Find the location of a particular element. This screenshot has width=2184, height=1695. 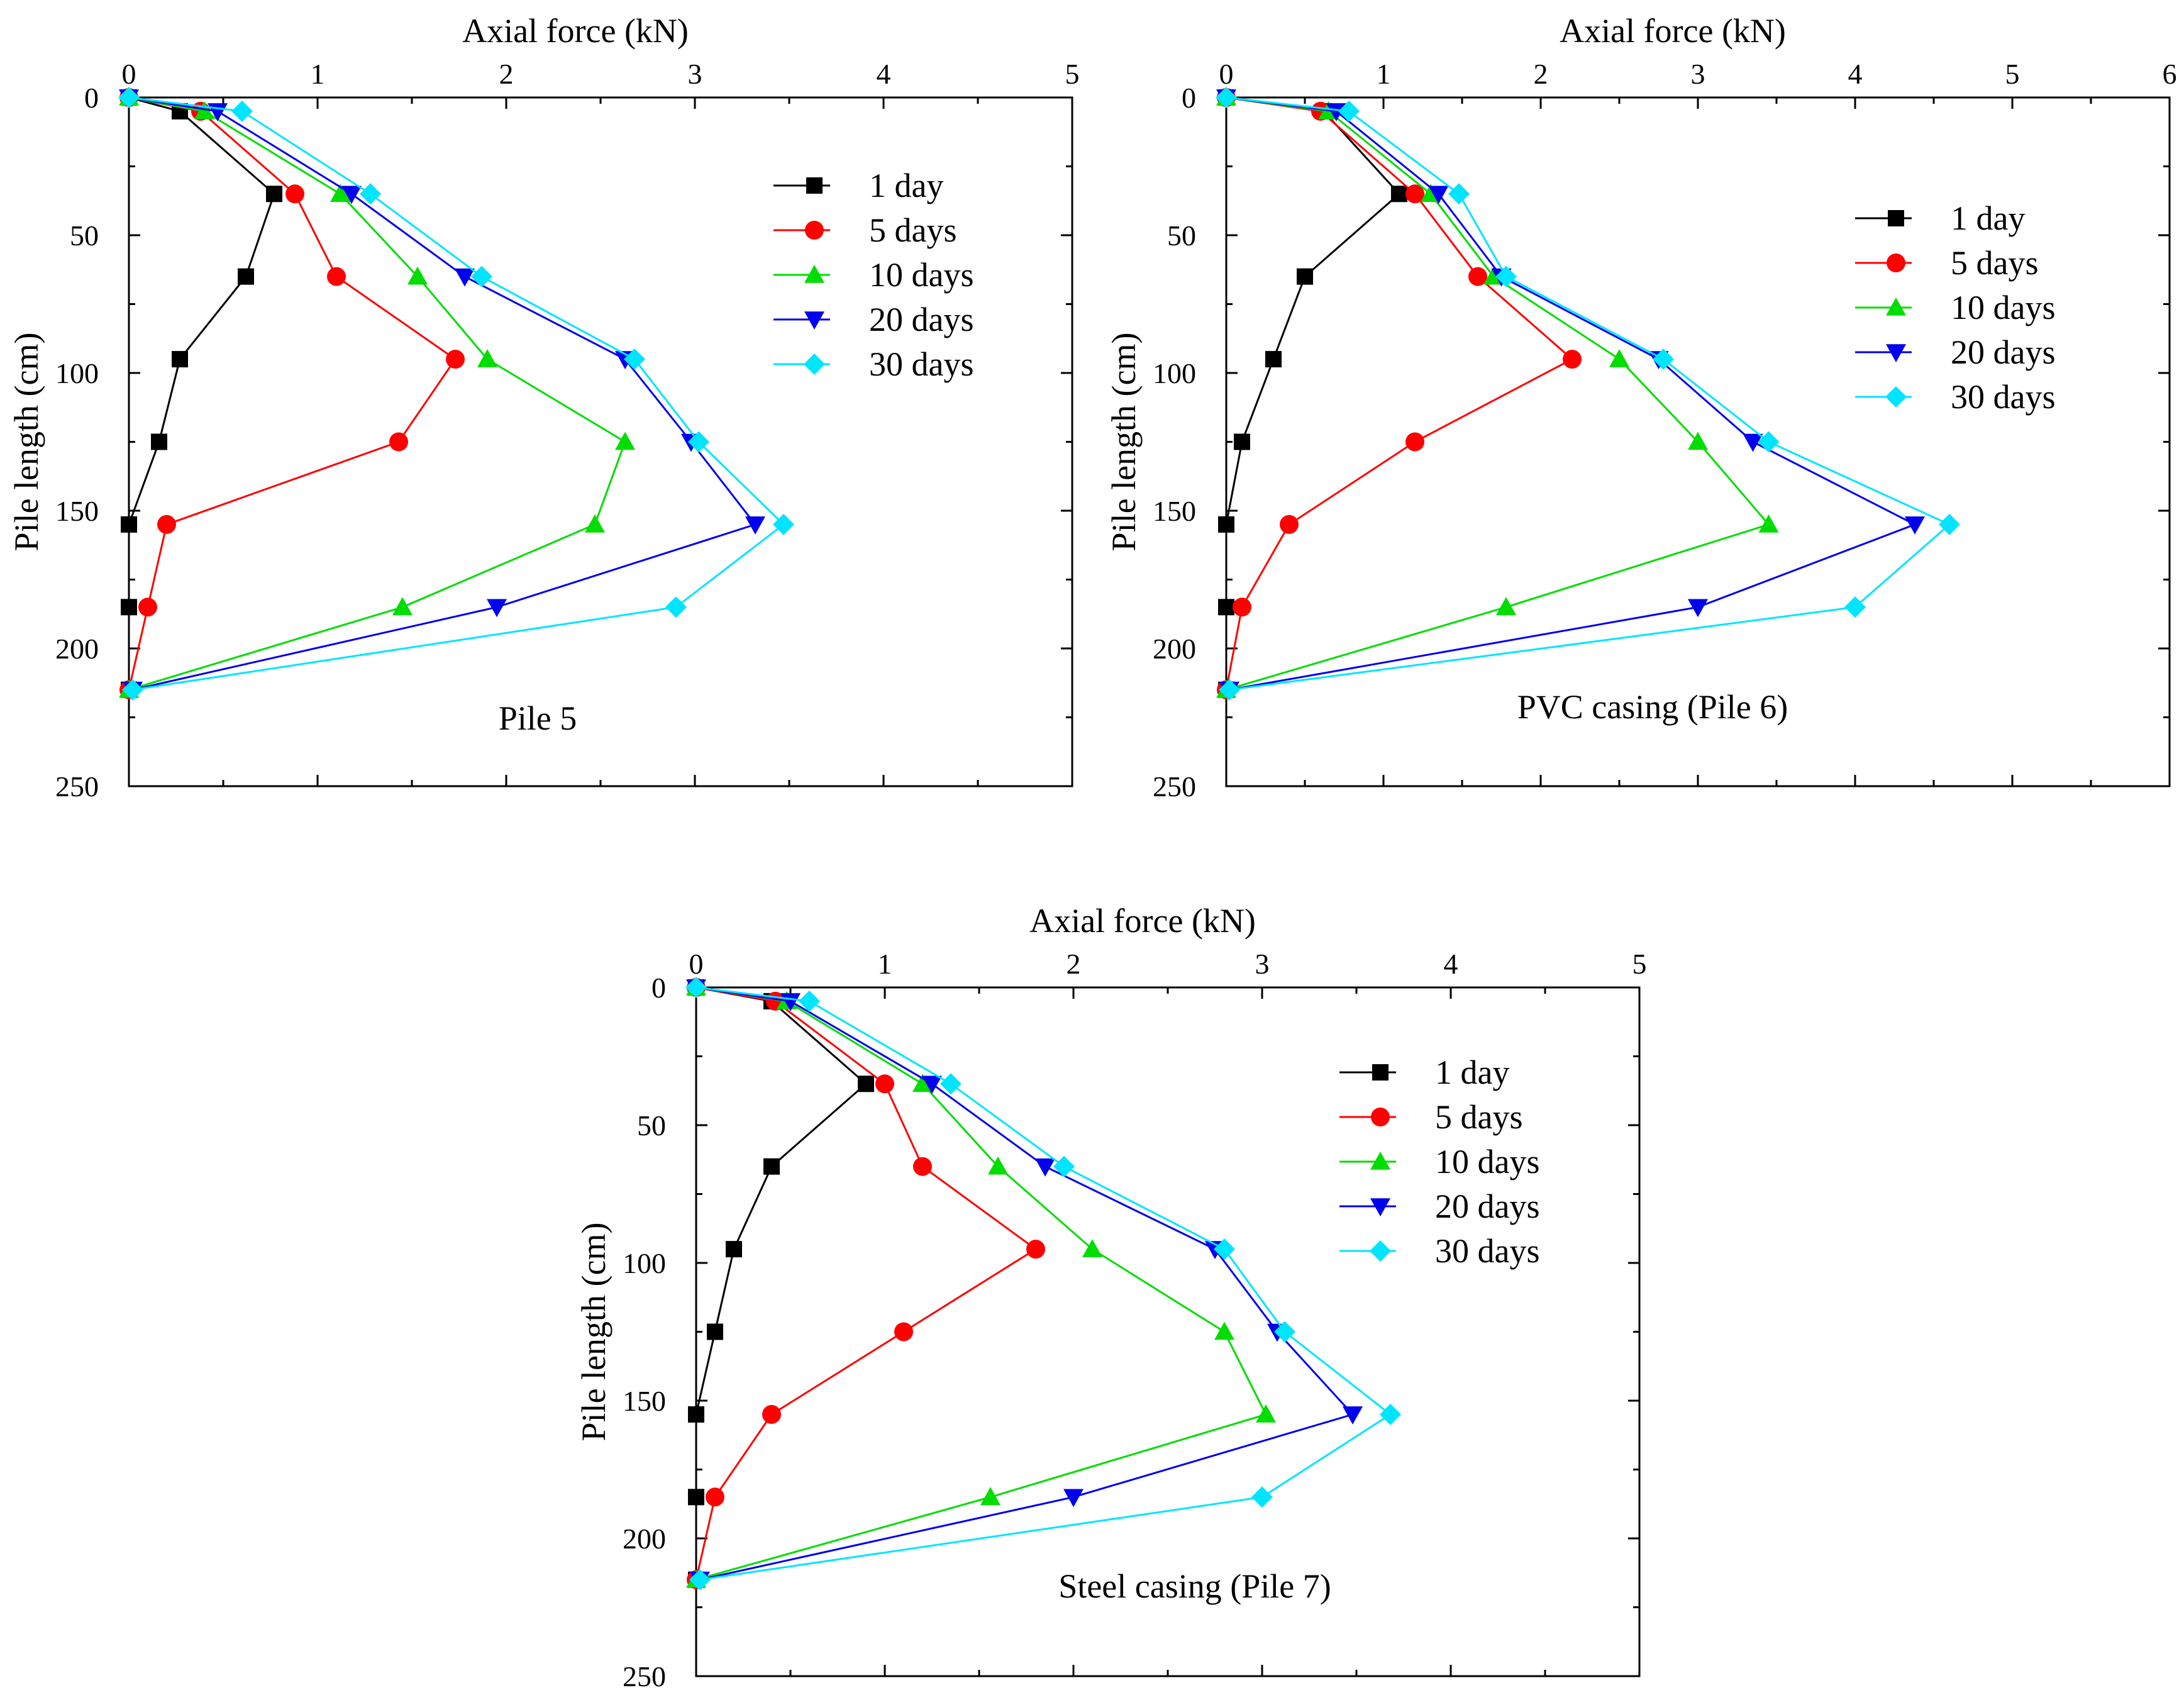

legend-label: 30 days is located at coordinates (1487, 1251).